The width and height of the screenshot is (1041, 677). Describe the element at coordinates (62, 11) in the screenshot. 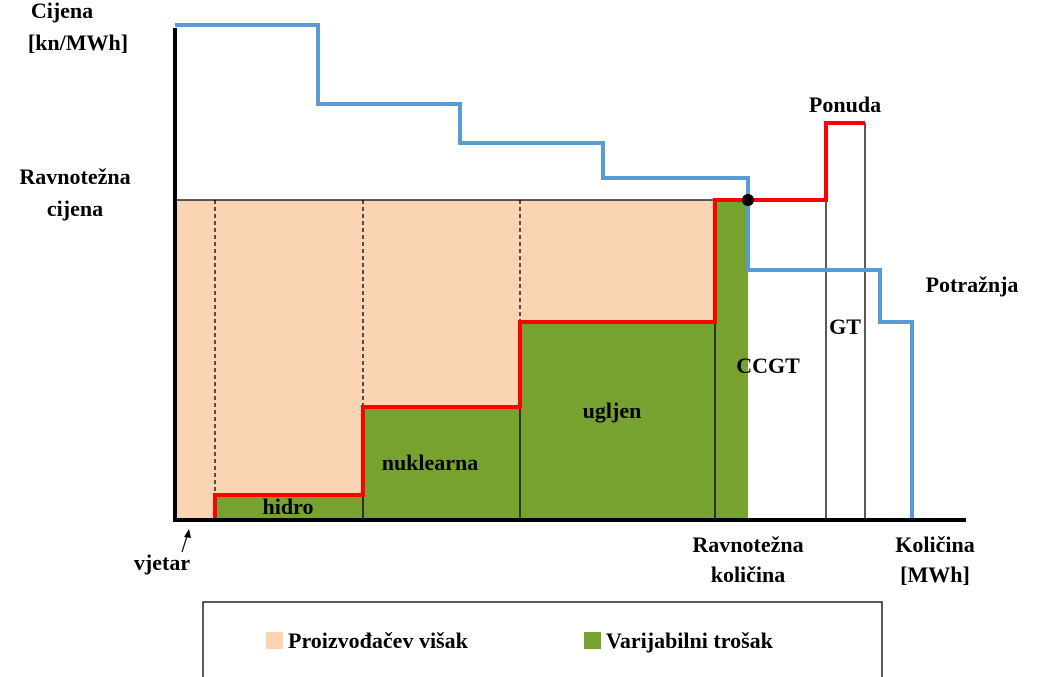

I see `y-axis-label: Cijena` at that location.